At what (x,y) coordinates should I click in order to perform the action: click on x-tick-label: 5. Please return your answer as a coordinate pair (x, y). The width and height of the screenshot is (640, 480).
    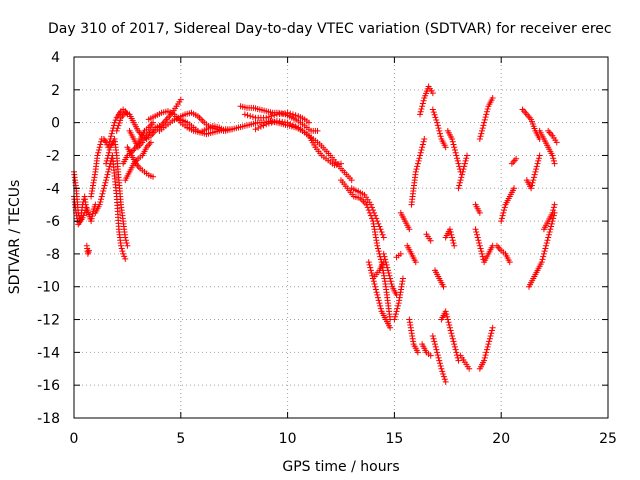
    Looking at the image, I should click on (180, 439).